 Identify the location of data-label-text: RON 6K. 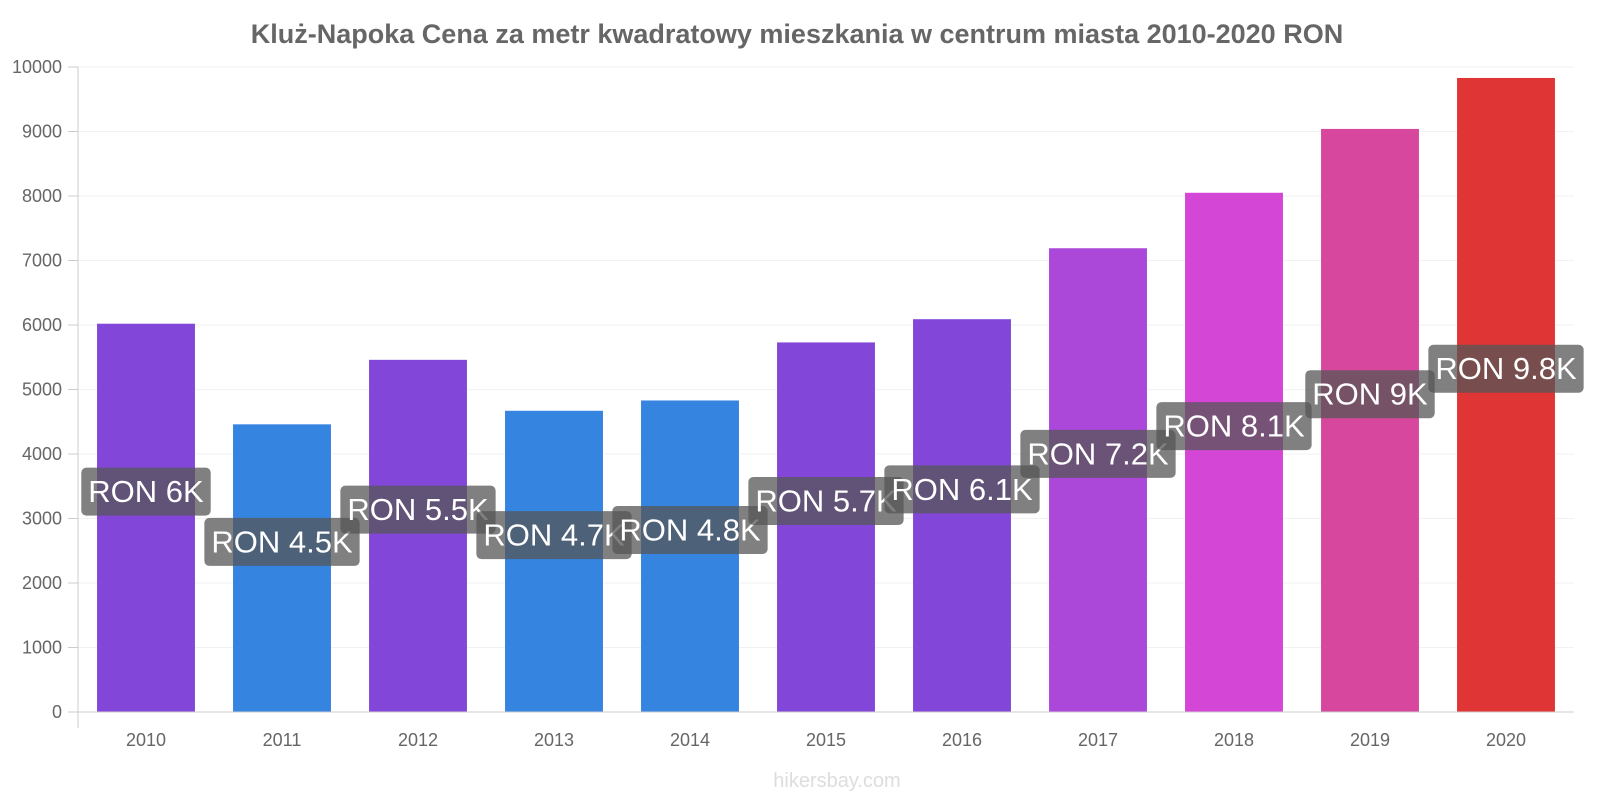
(146, 491).